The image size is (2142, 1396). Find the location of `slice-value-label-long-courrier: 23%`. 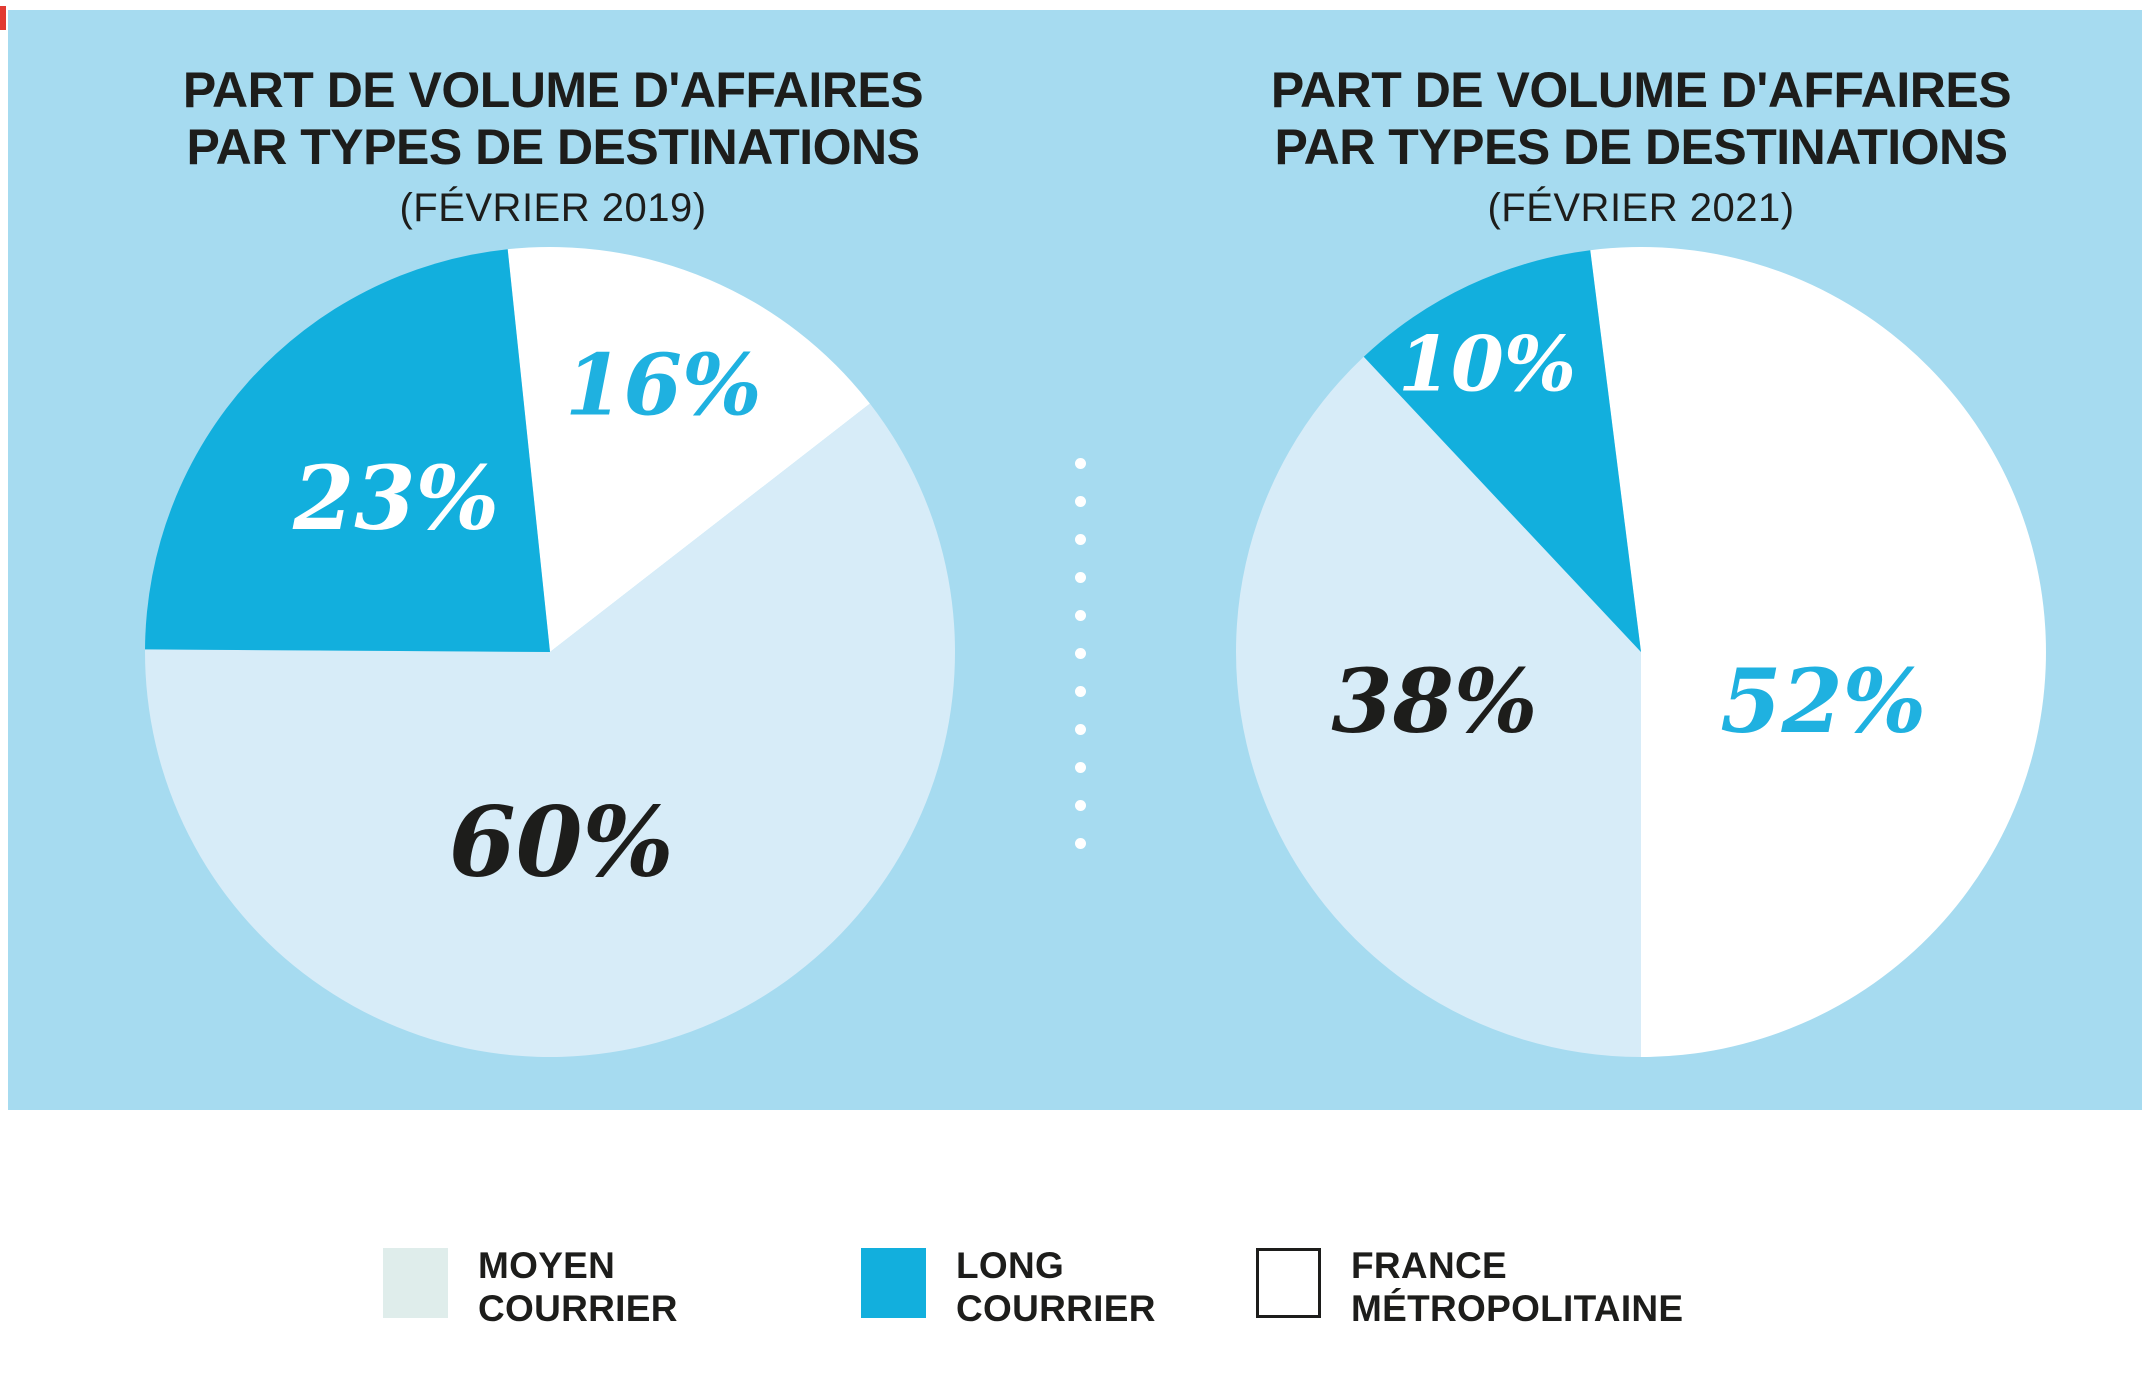

slice-value-label-long-courrier: 23% is located at coordinates (396, 498).